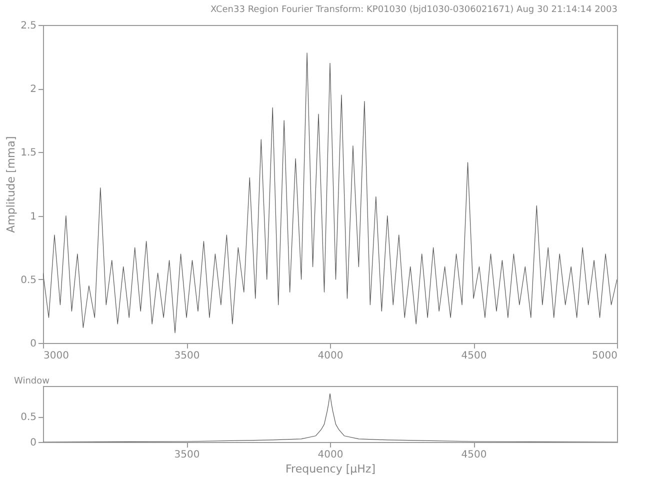 The width and height of the screenshot is (662, 502). What do you see at coordinates (414, 10) in the screenshot?
I see `chart-title: XCen33 Region Fourier Transform: KP01030 (bjd1030-0306021671) Aug 30 21:14:14 2003` at bounding box center [414, 10].